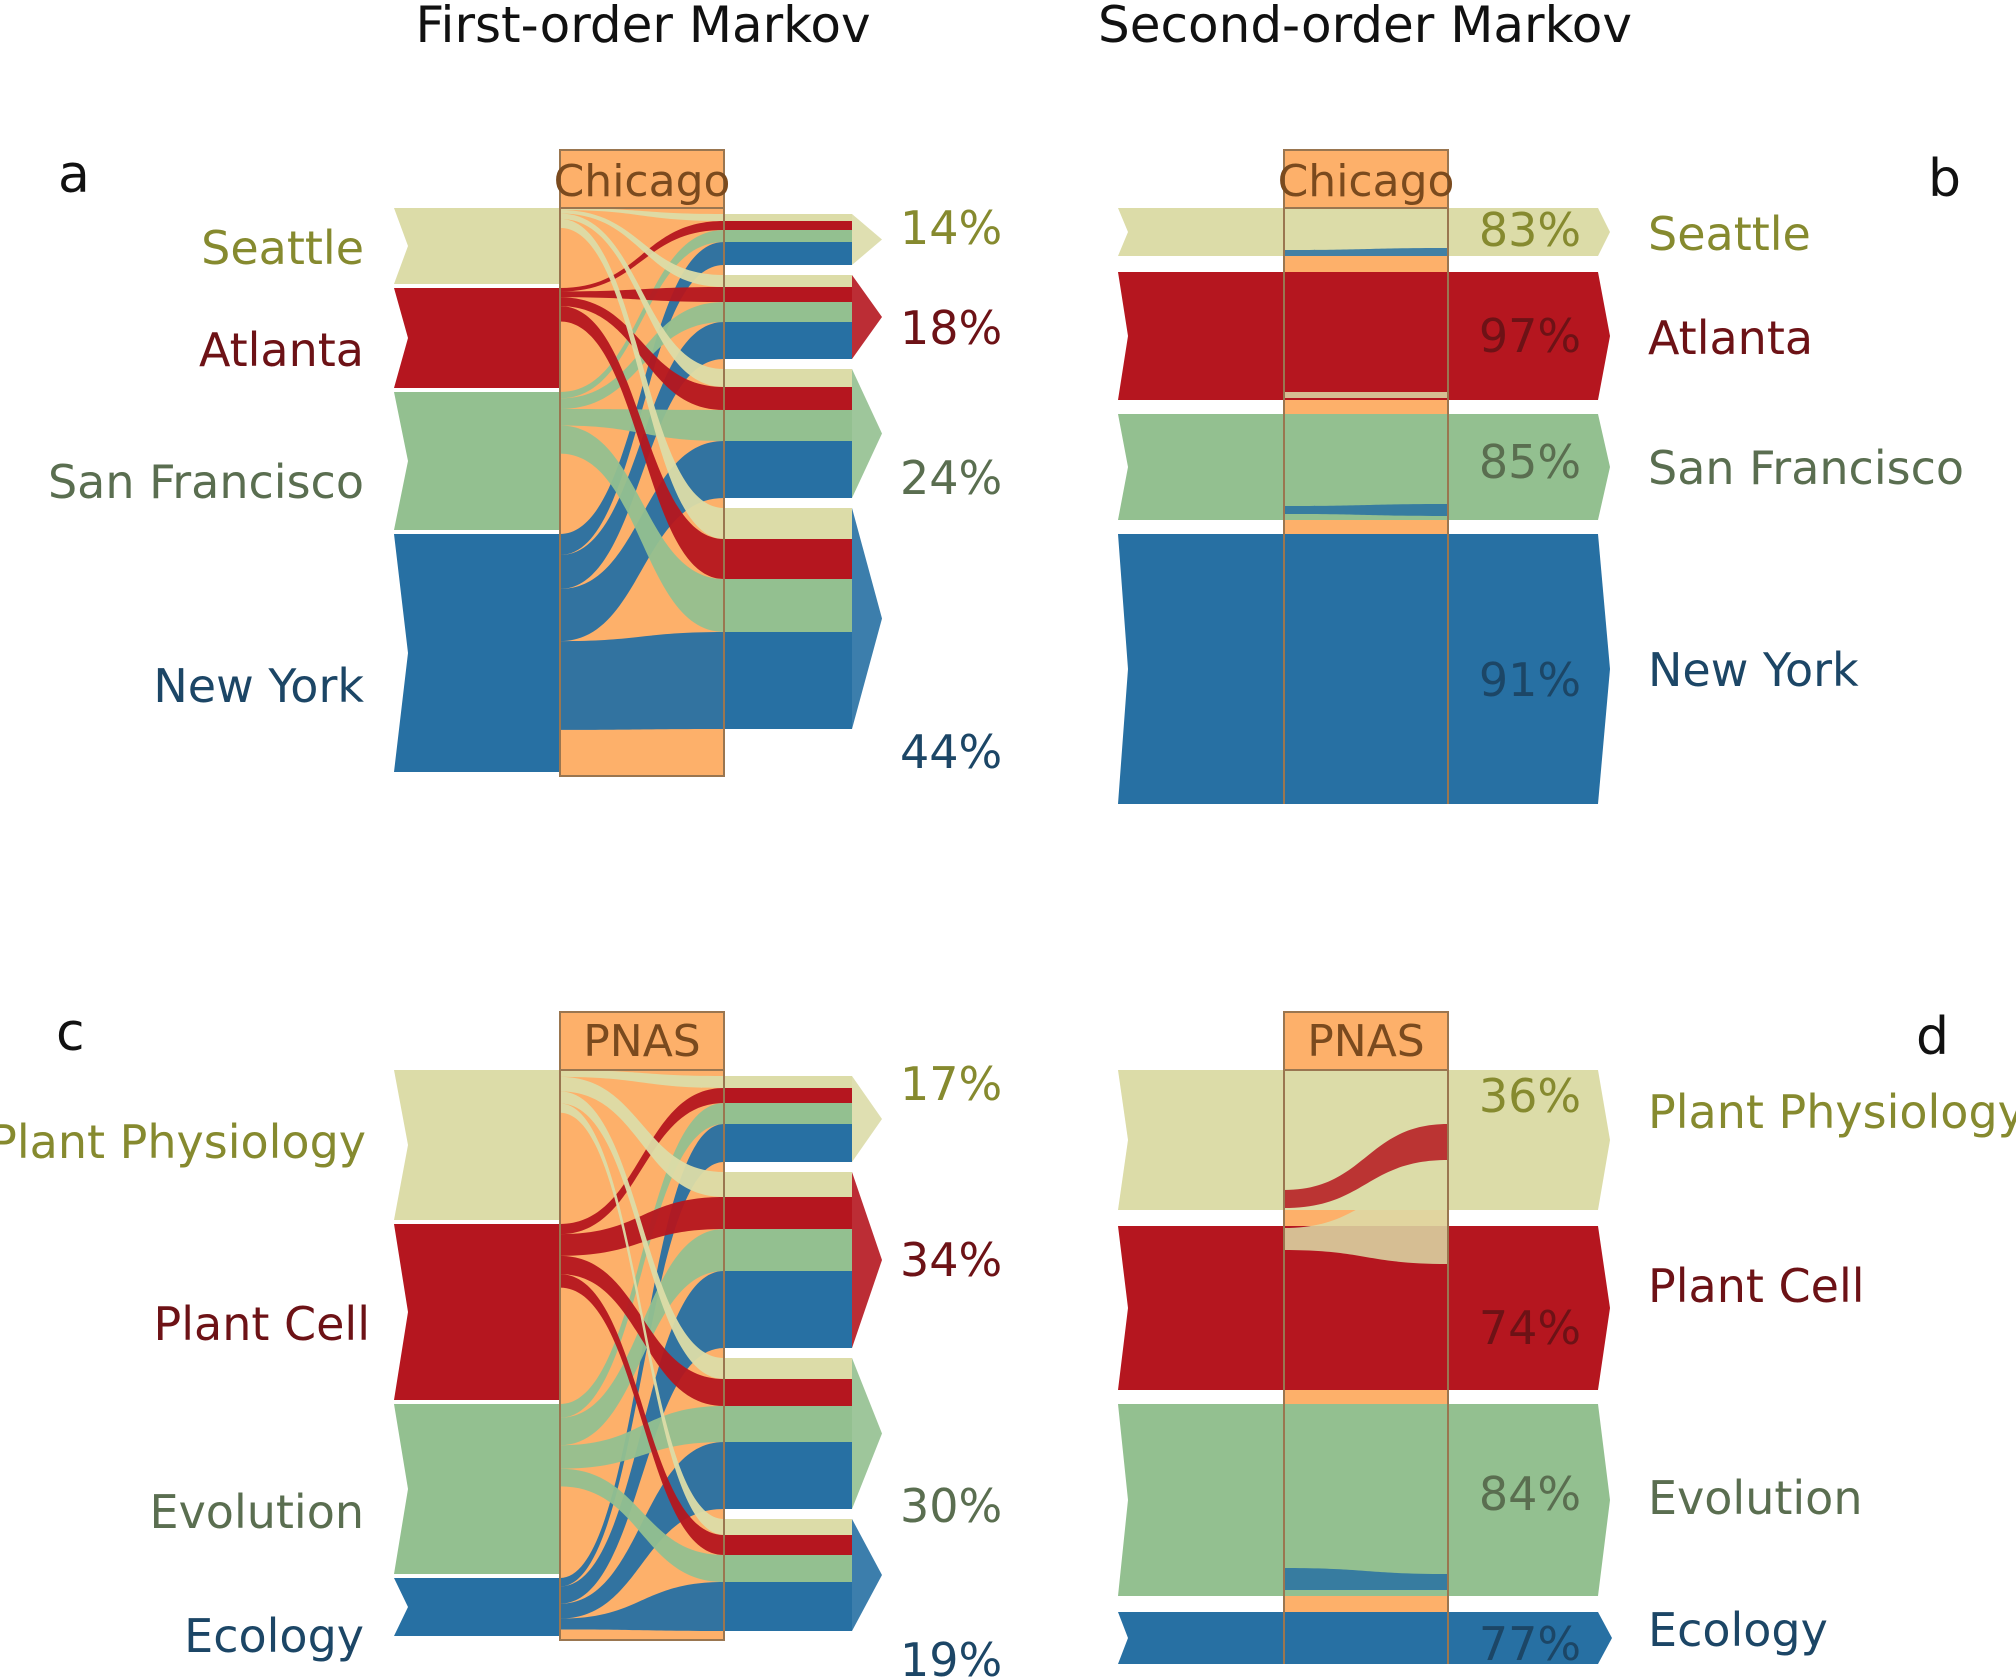  I want to click on panel-d-hub-label: PNAS, so click(1365, 1041).